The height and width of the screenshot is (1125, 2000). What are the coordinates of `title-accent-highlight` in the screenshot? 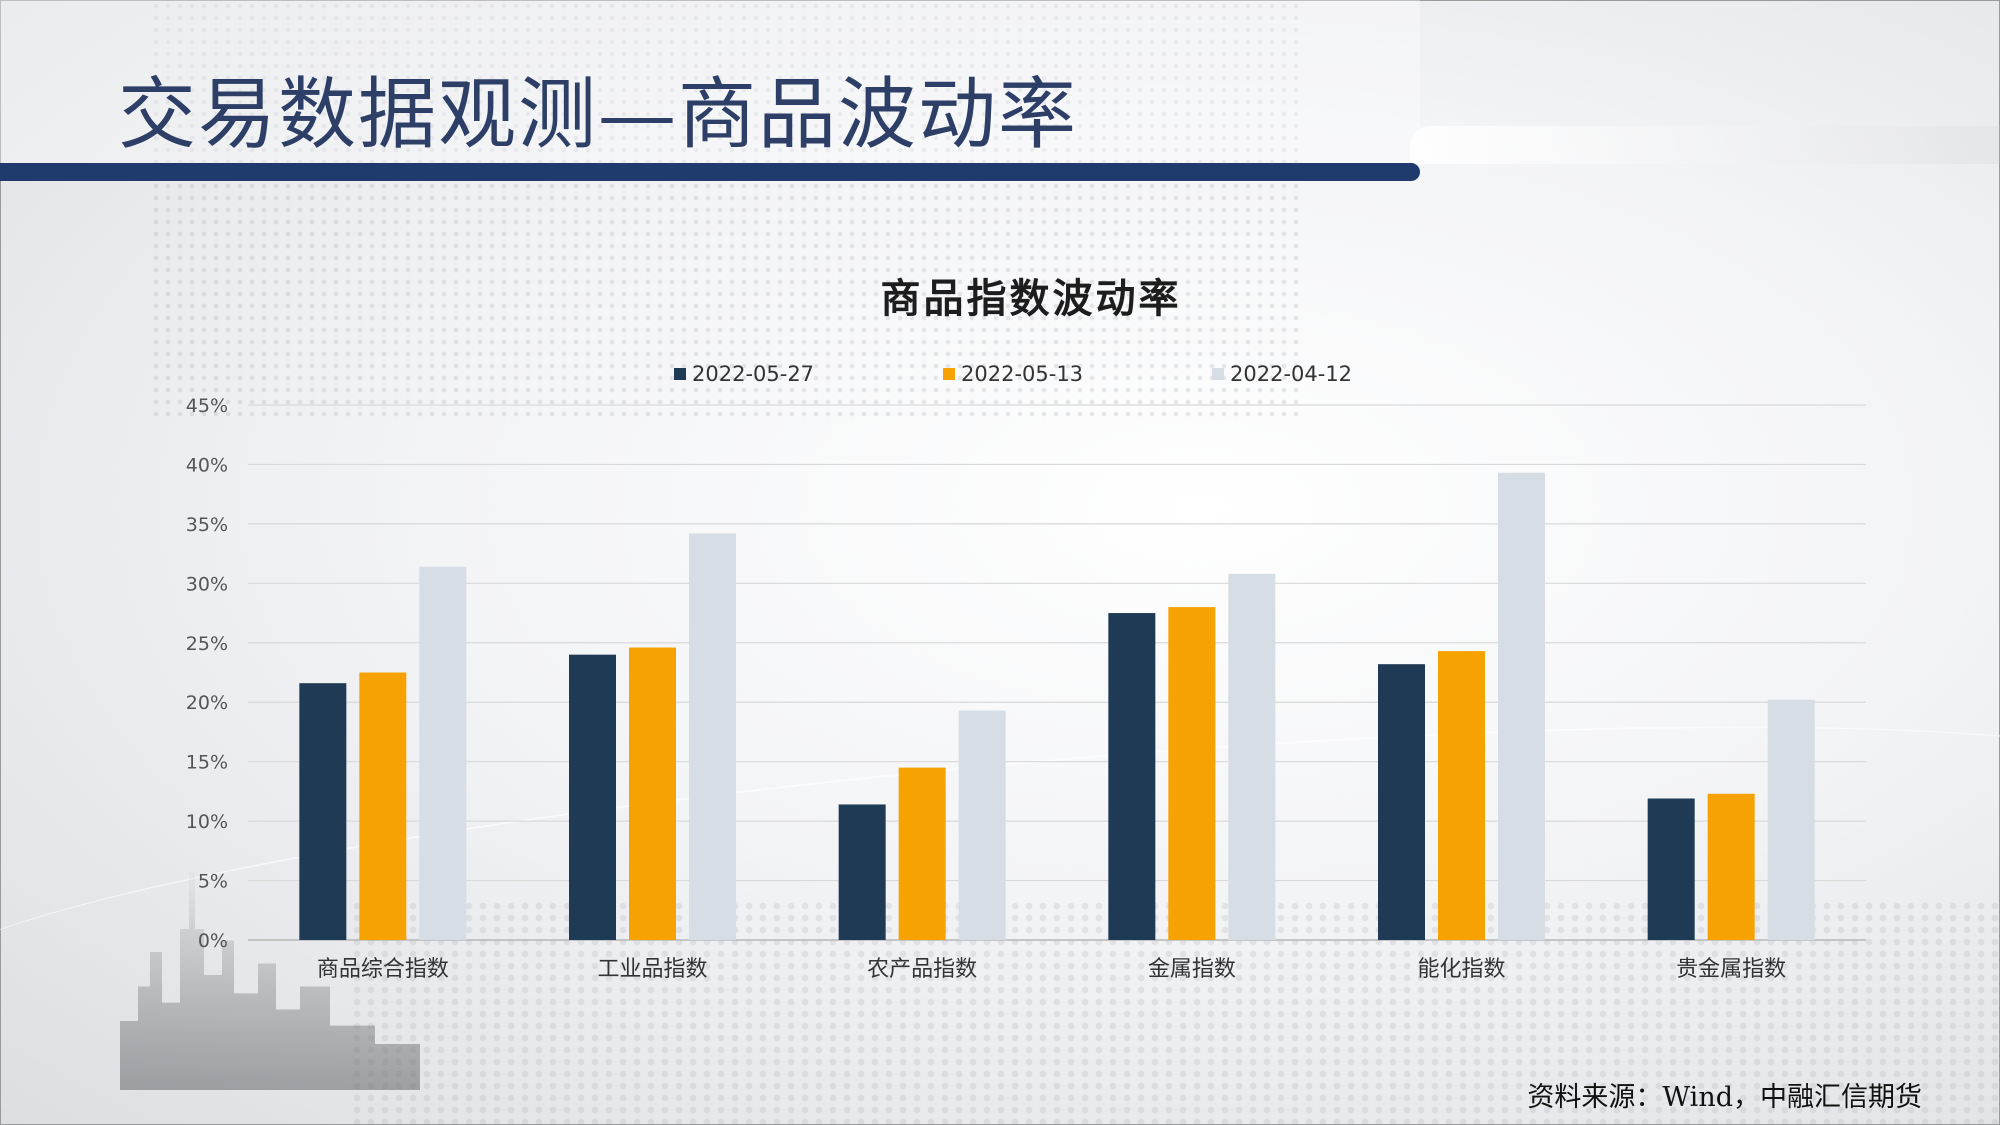 It's located at (1705, 145).